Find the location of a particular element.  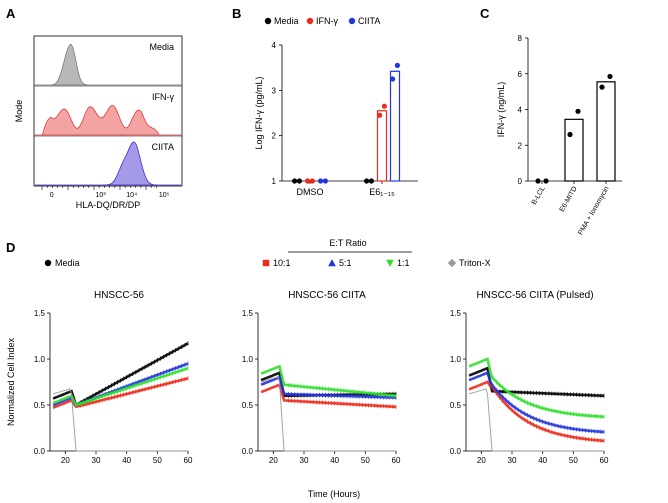

panel-a-tick-label: 0 is located at coordinates (52, 195).